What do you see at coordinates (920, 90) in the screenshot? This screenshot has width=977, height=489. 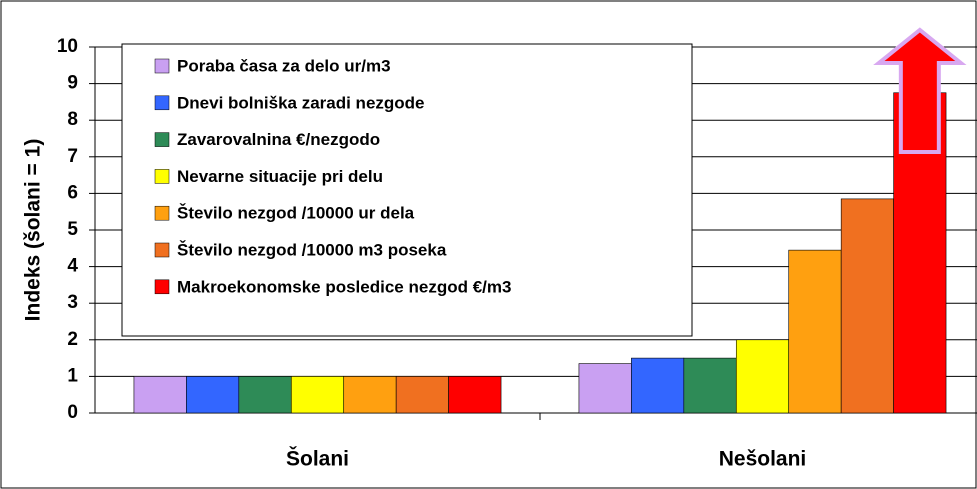 I see `arrow` at bounding box center [920, 90].